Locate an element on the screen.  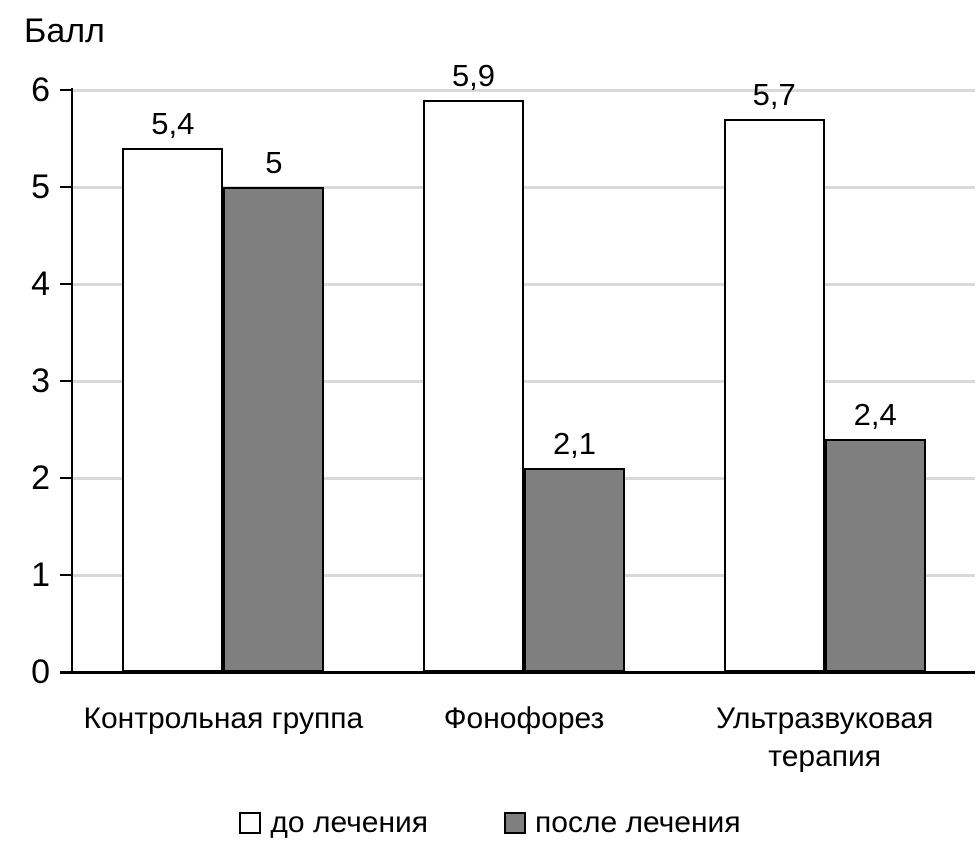
legend-item-before-treatment: до лечения is located at coordinates (333, 823).